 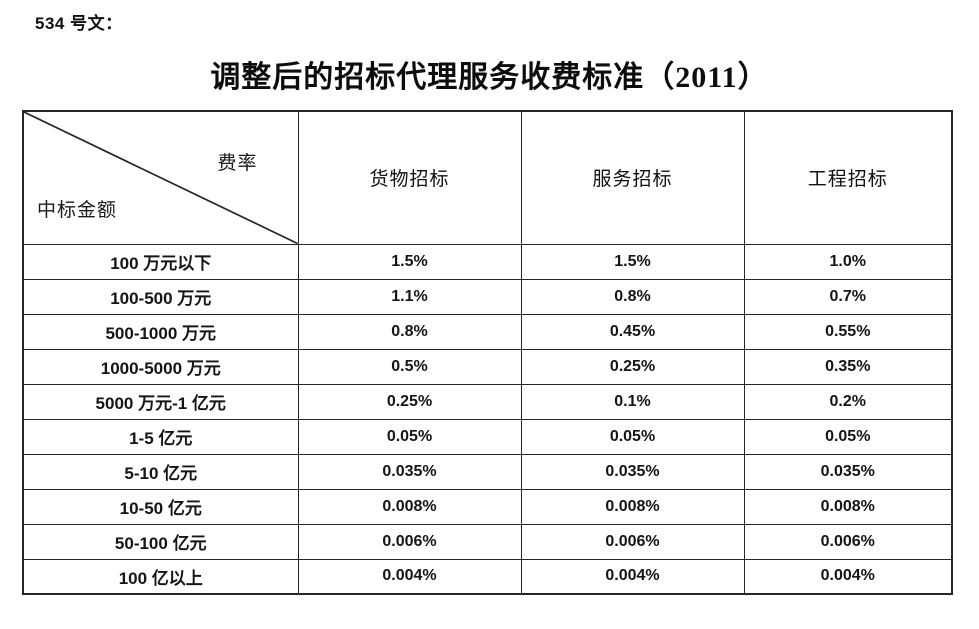 I want to click on row-label: 5000 万元-1 亿元, so click(x=160, y=401).